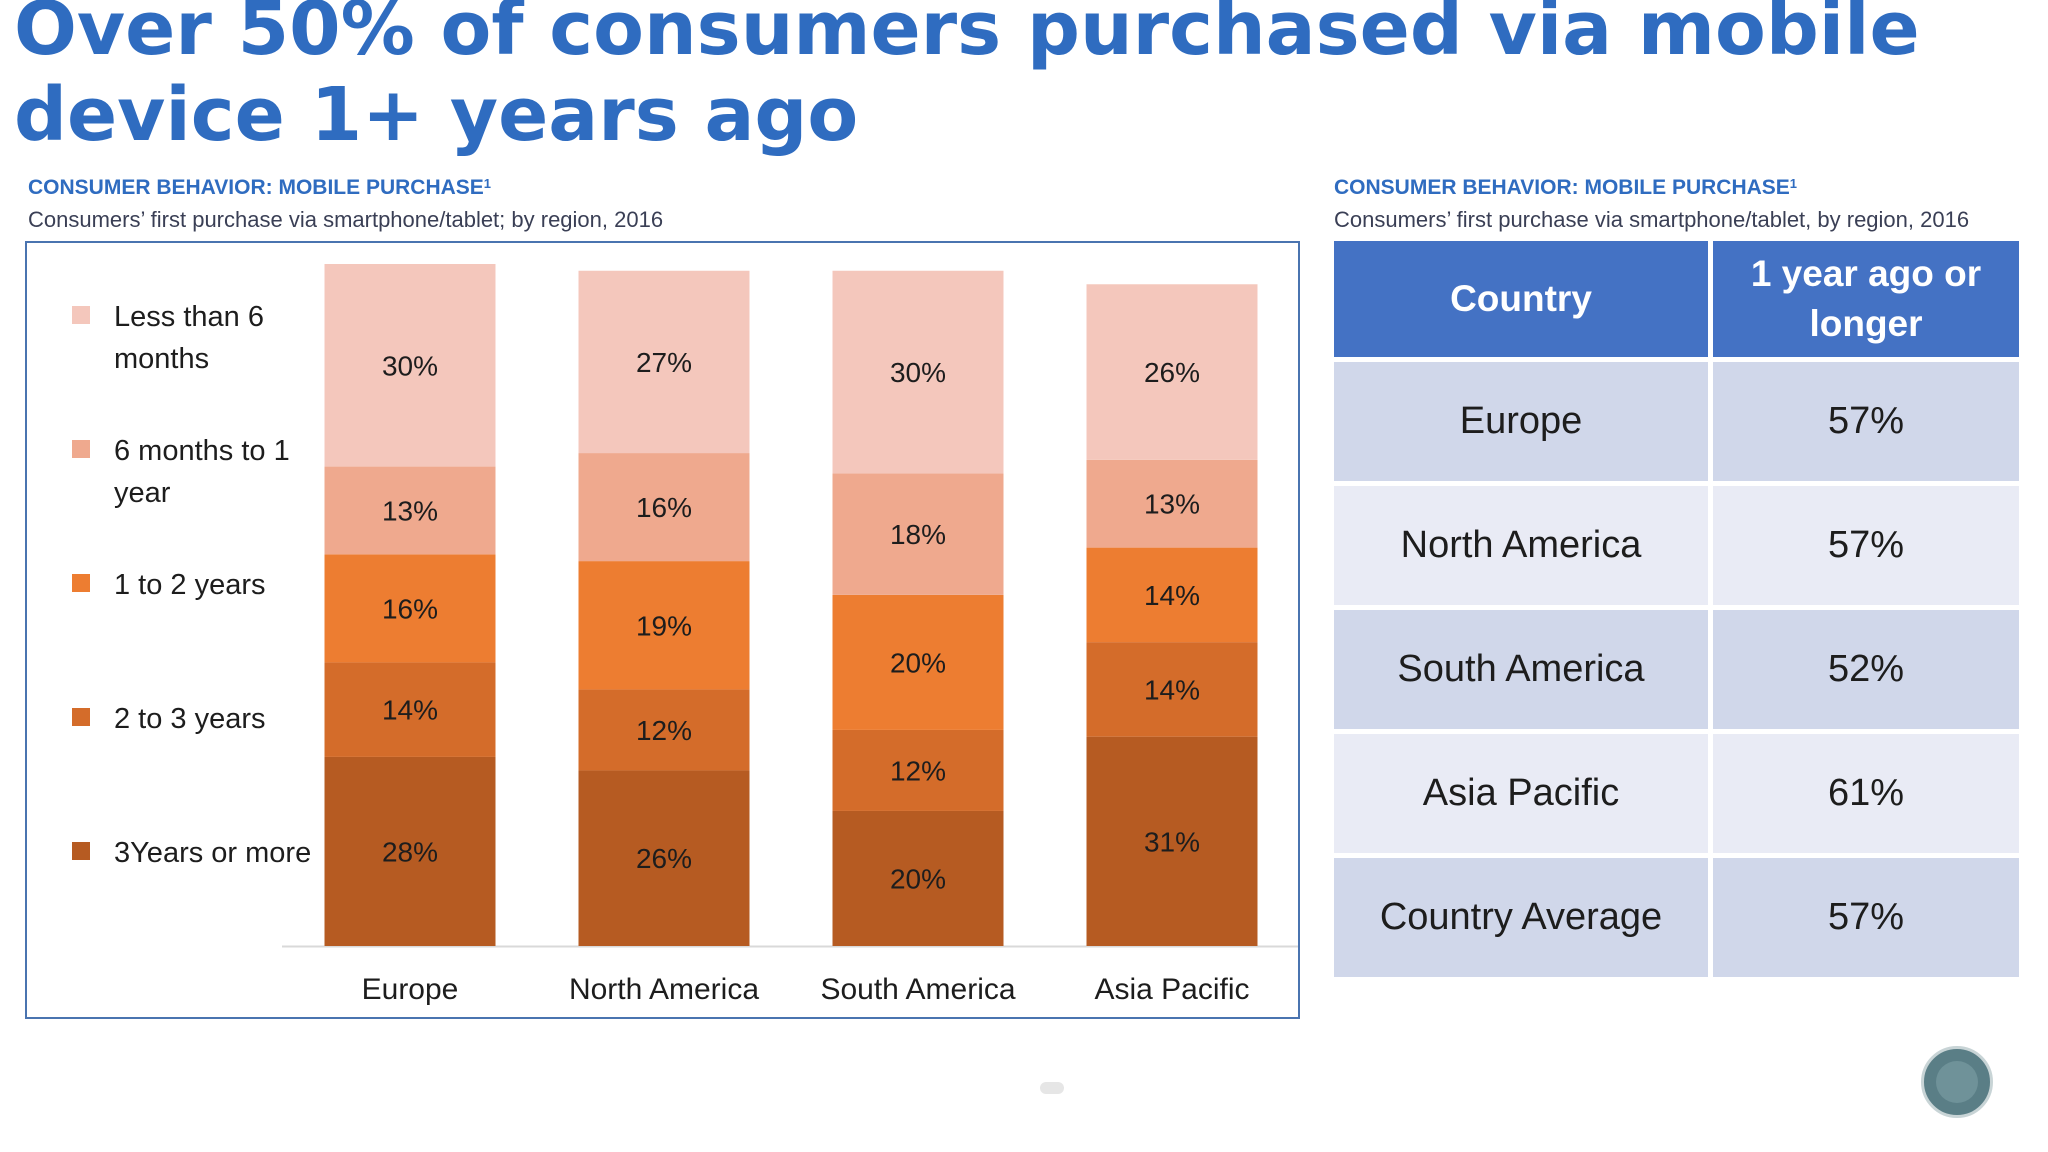  Describe the element at coordinates (1052, 1088) in the screenshot. I see `slide-dot-decoration` at that location.